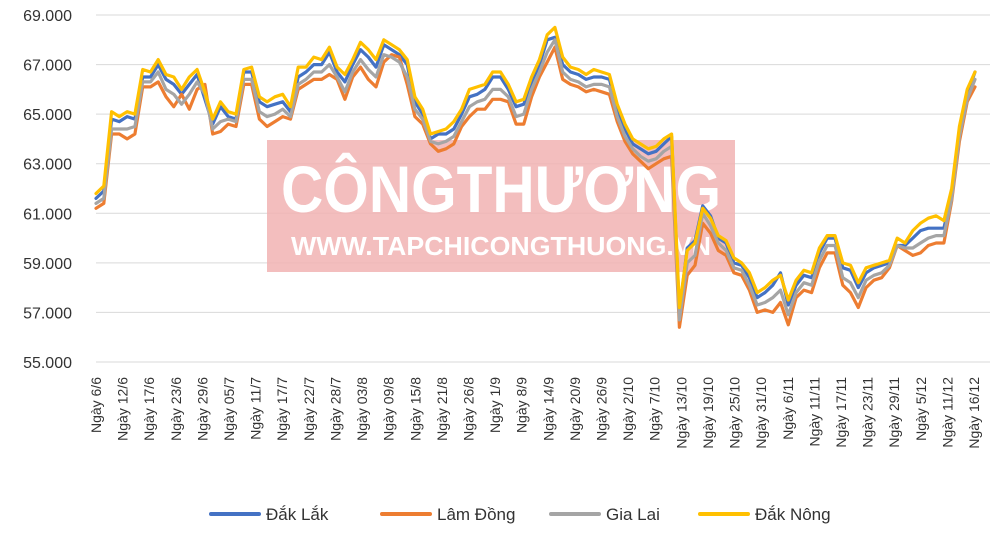 Image resolution: width=1000 pixels, height=537 pixels. I want to click on legend-label: Lâm Đồng, so click(476, 514).